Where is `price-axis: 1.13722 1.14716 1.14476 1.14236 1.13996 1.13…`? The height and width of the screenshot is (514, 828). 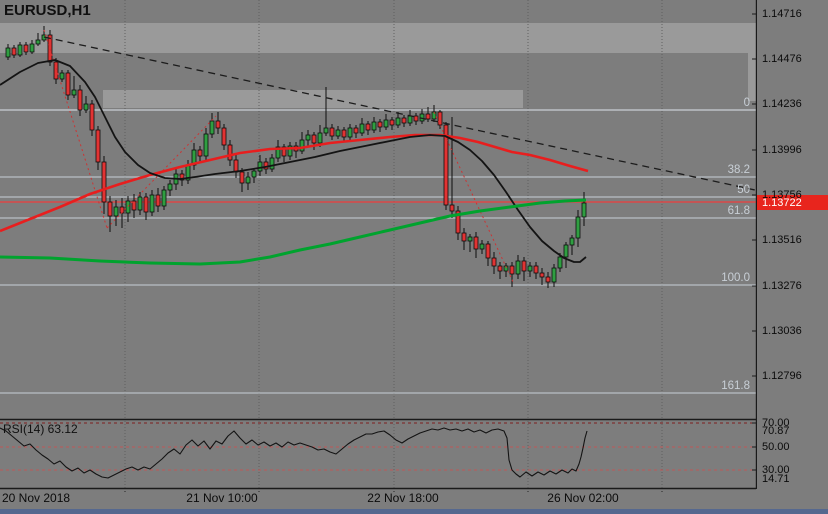 price-axis: 1.13722 1.14716 1.14476 1.14236 1.13996 1.13… is located at coordinates (792, 244).